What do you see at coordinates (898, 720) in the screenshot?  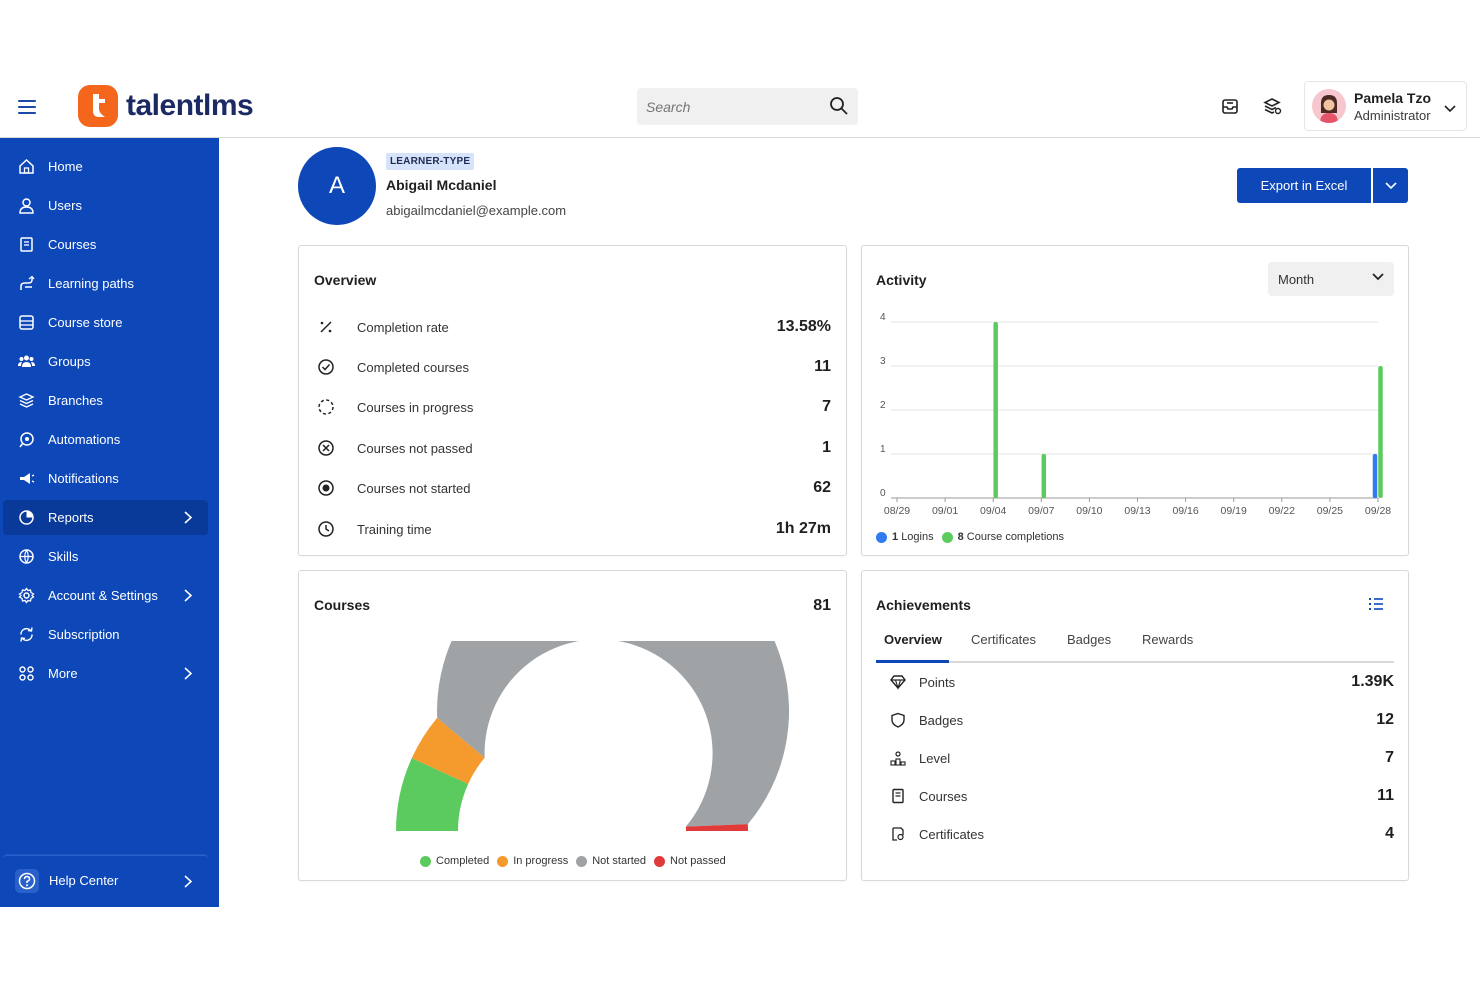 I see `shield-icon` at bounding box center [898, 720].